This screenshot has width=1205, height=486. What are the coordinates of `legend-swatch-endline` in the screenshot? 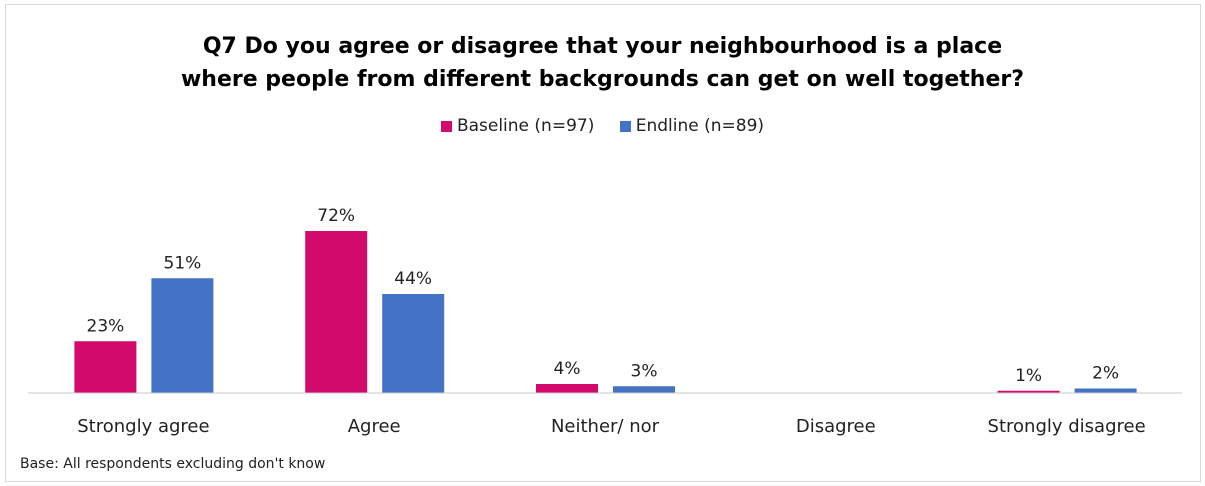 It's located at (625, 126).